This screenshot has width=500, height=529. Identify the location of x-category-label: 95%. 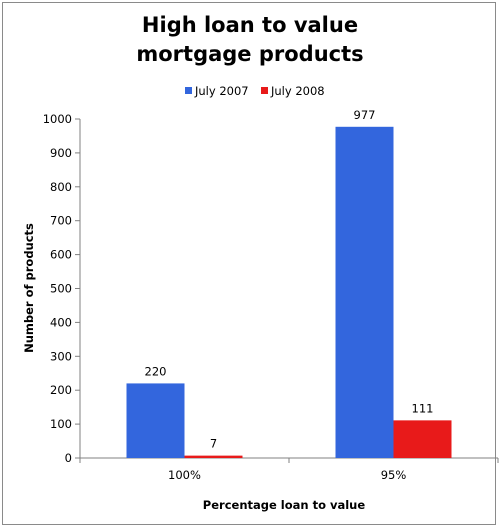
(394, 475).